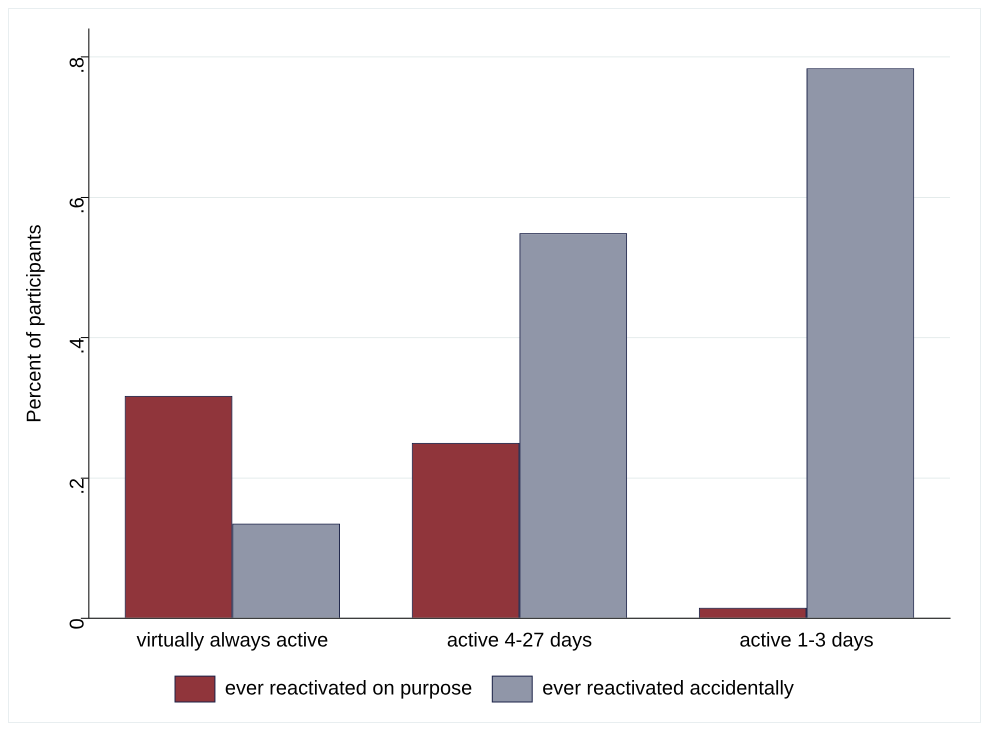  Describe the element at coordinates (519, 641) in the screenshot. I see `x-tick-label: active 4-27 days` at that location.